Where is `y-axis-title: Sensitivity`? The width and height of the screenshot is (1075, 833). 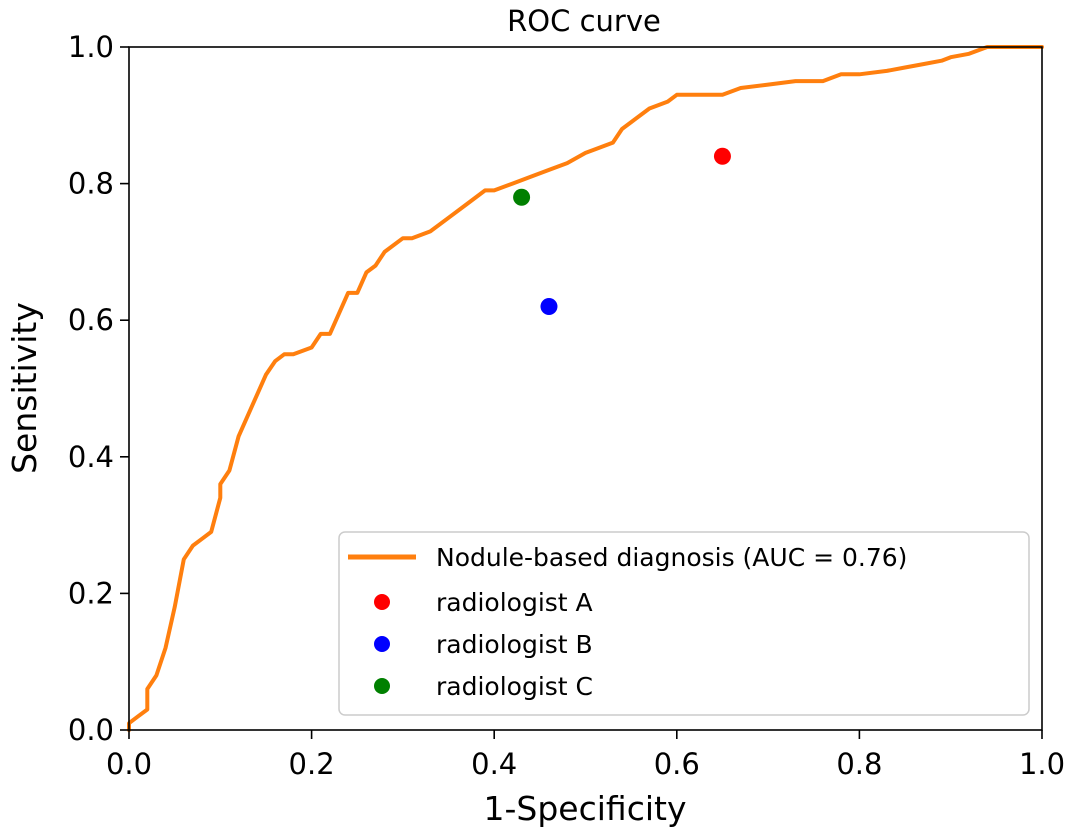
y-axis-title: Sensitivity is located at coordinates (24, 388).